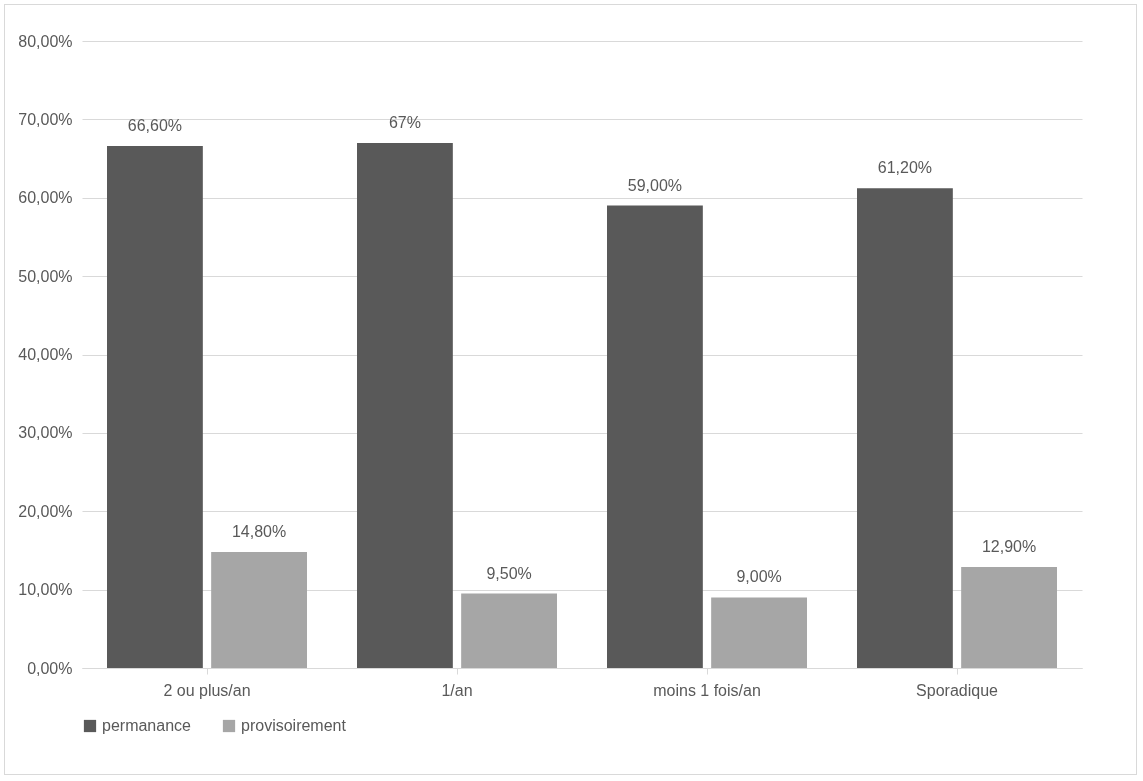 The width and height of the screenshot is (1143, 781). Describe the element at coordinates (45, 41) in the screenshot. I see `y-tick-label: 80,00%` at that location.